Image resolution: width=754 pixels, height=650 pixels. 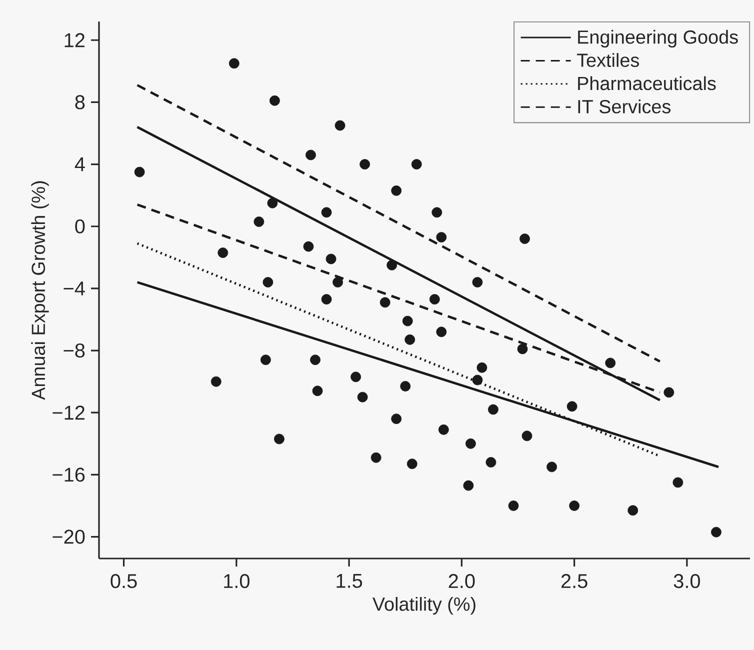 What do you see at coordinates (40, 290) in the screenshot?
I see `y-axis-title: Annuai Export Growth (%)` at bounding box center [40, 290].